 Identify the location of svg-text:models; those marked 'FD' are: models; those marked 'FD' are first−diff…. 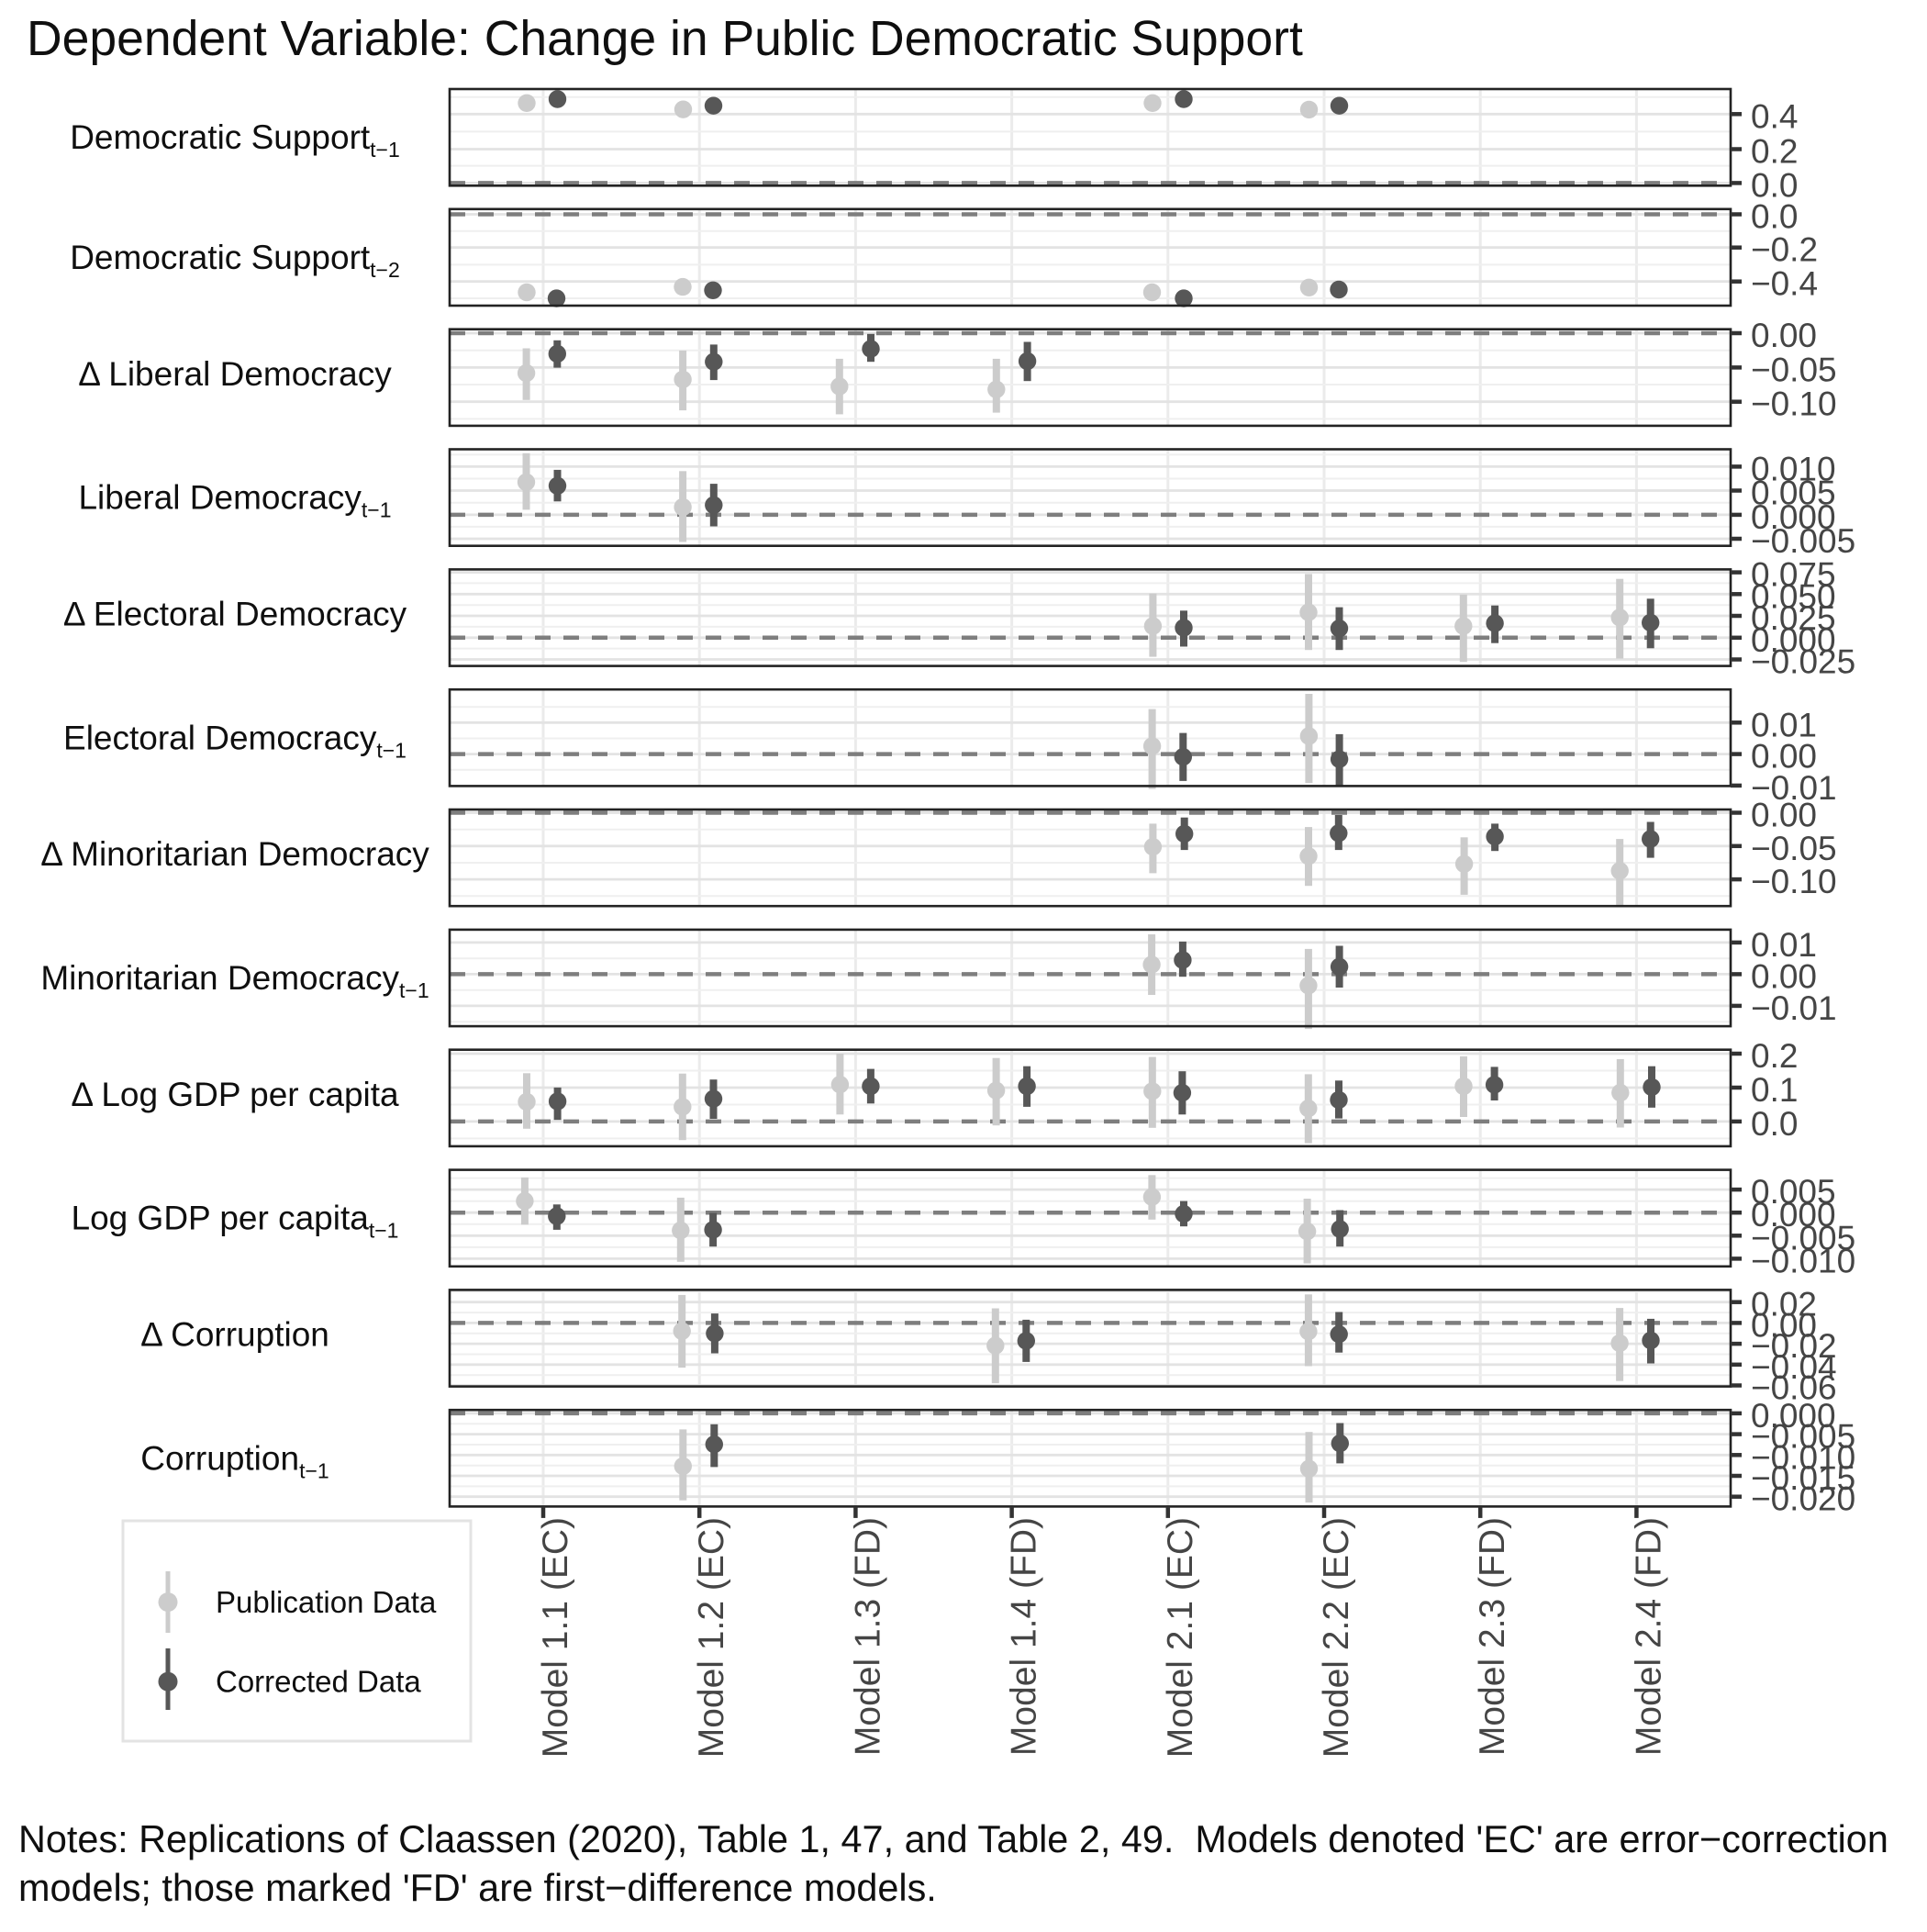
(477, 1888).